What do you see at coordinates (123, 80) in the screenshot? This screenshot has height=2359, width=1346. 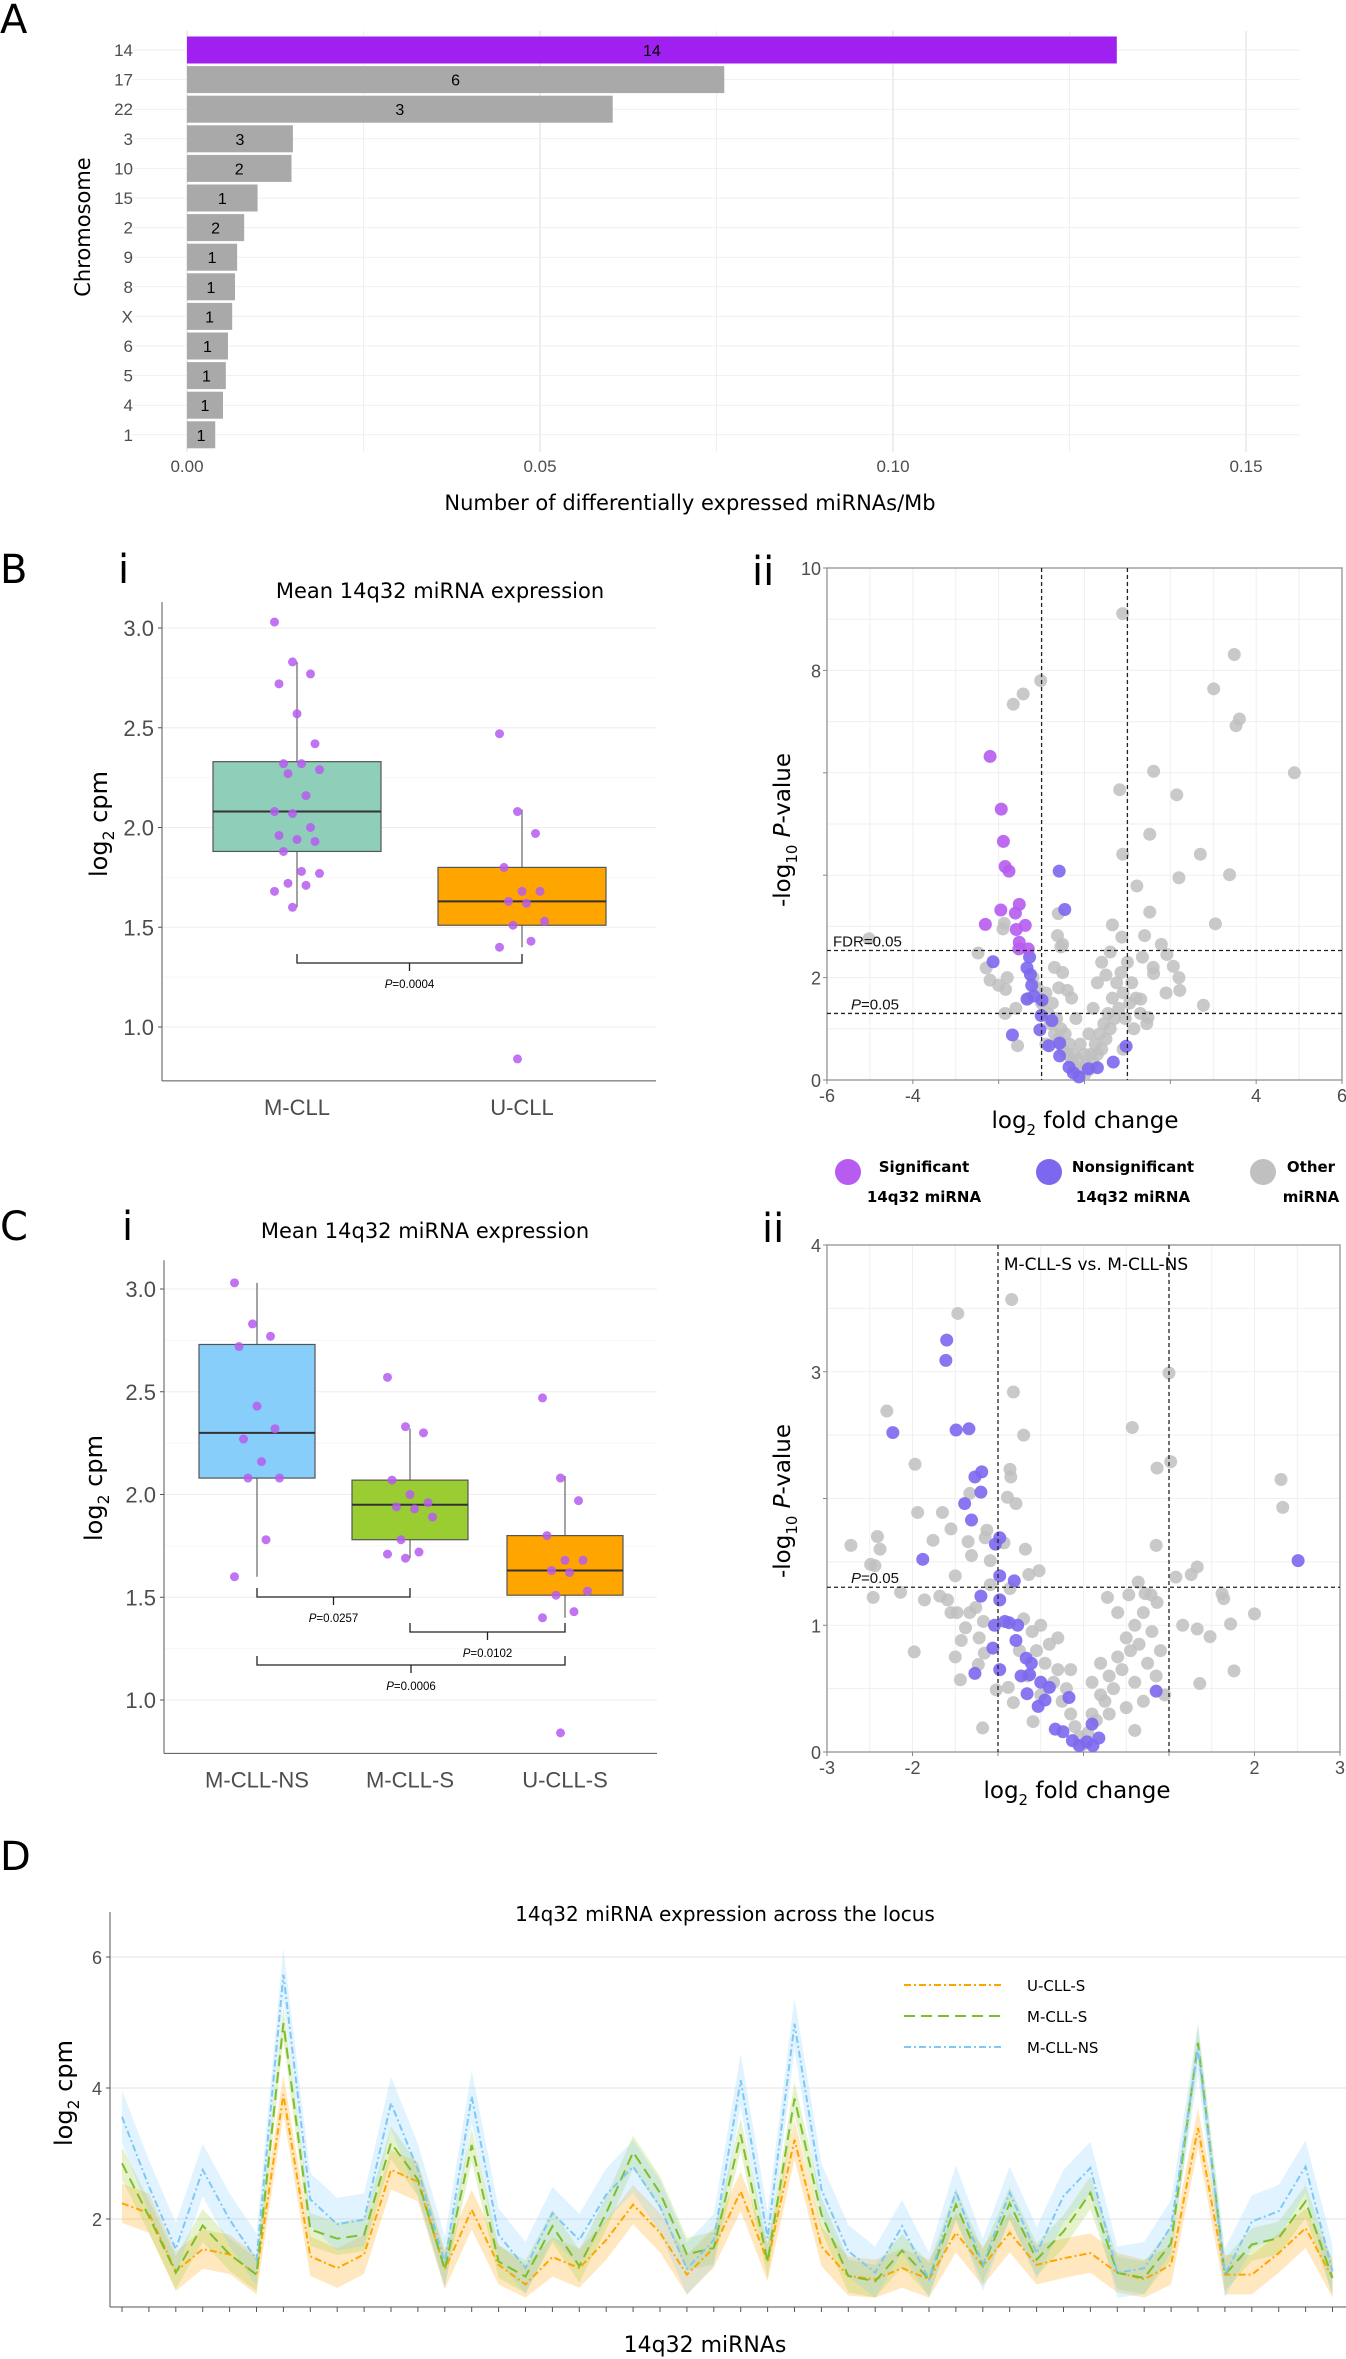 I see `y-tick-label: 17` at bounding box center [123, 80].